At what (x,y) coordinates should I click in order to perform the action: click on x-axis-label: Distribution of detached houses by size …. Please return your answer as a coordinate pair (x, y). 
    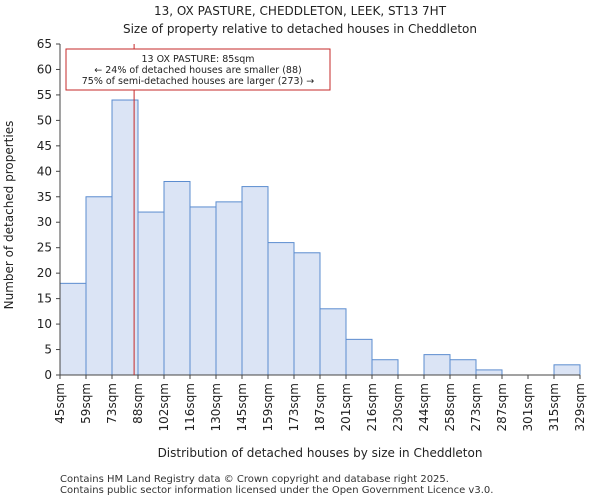
    Looking at the image, I should click on (320, 453).